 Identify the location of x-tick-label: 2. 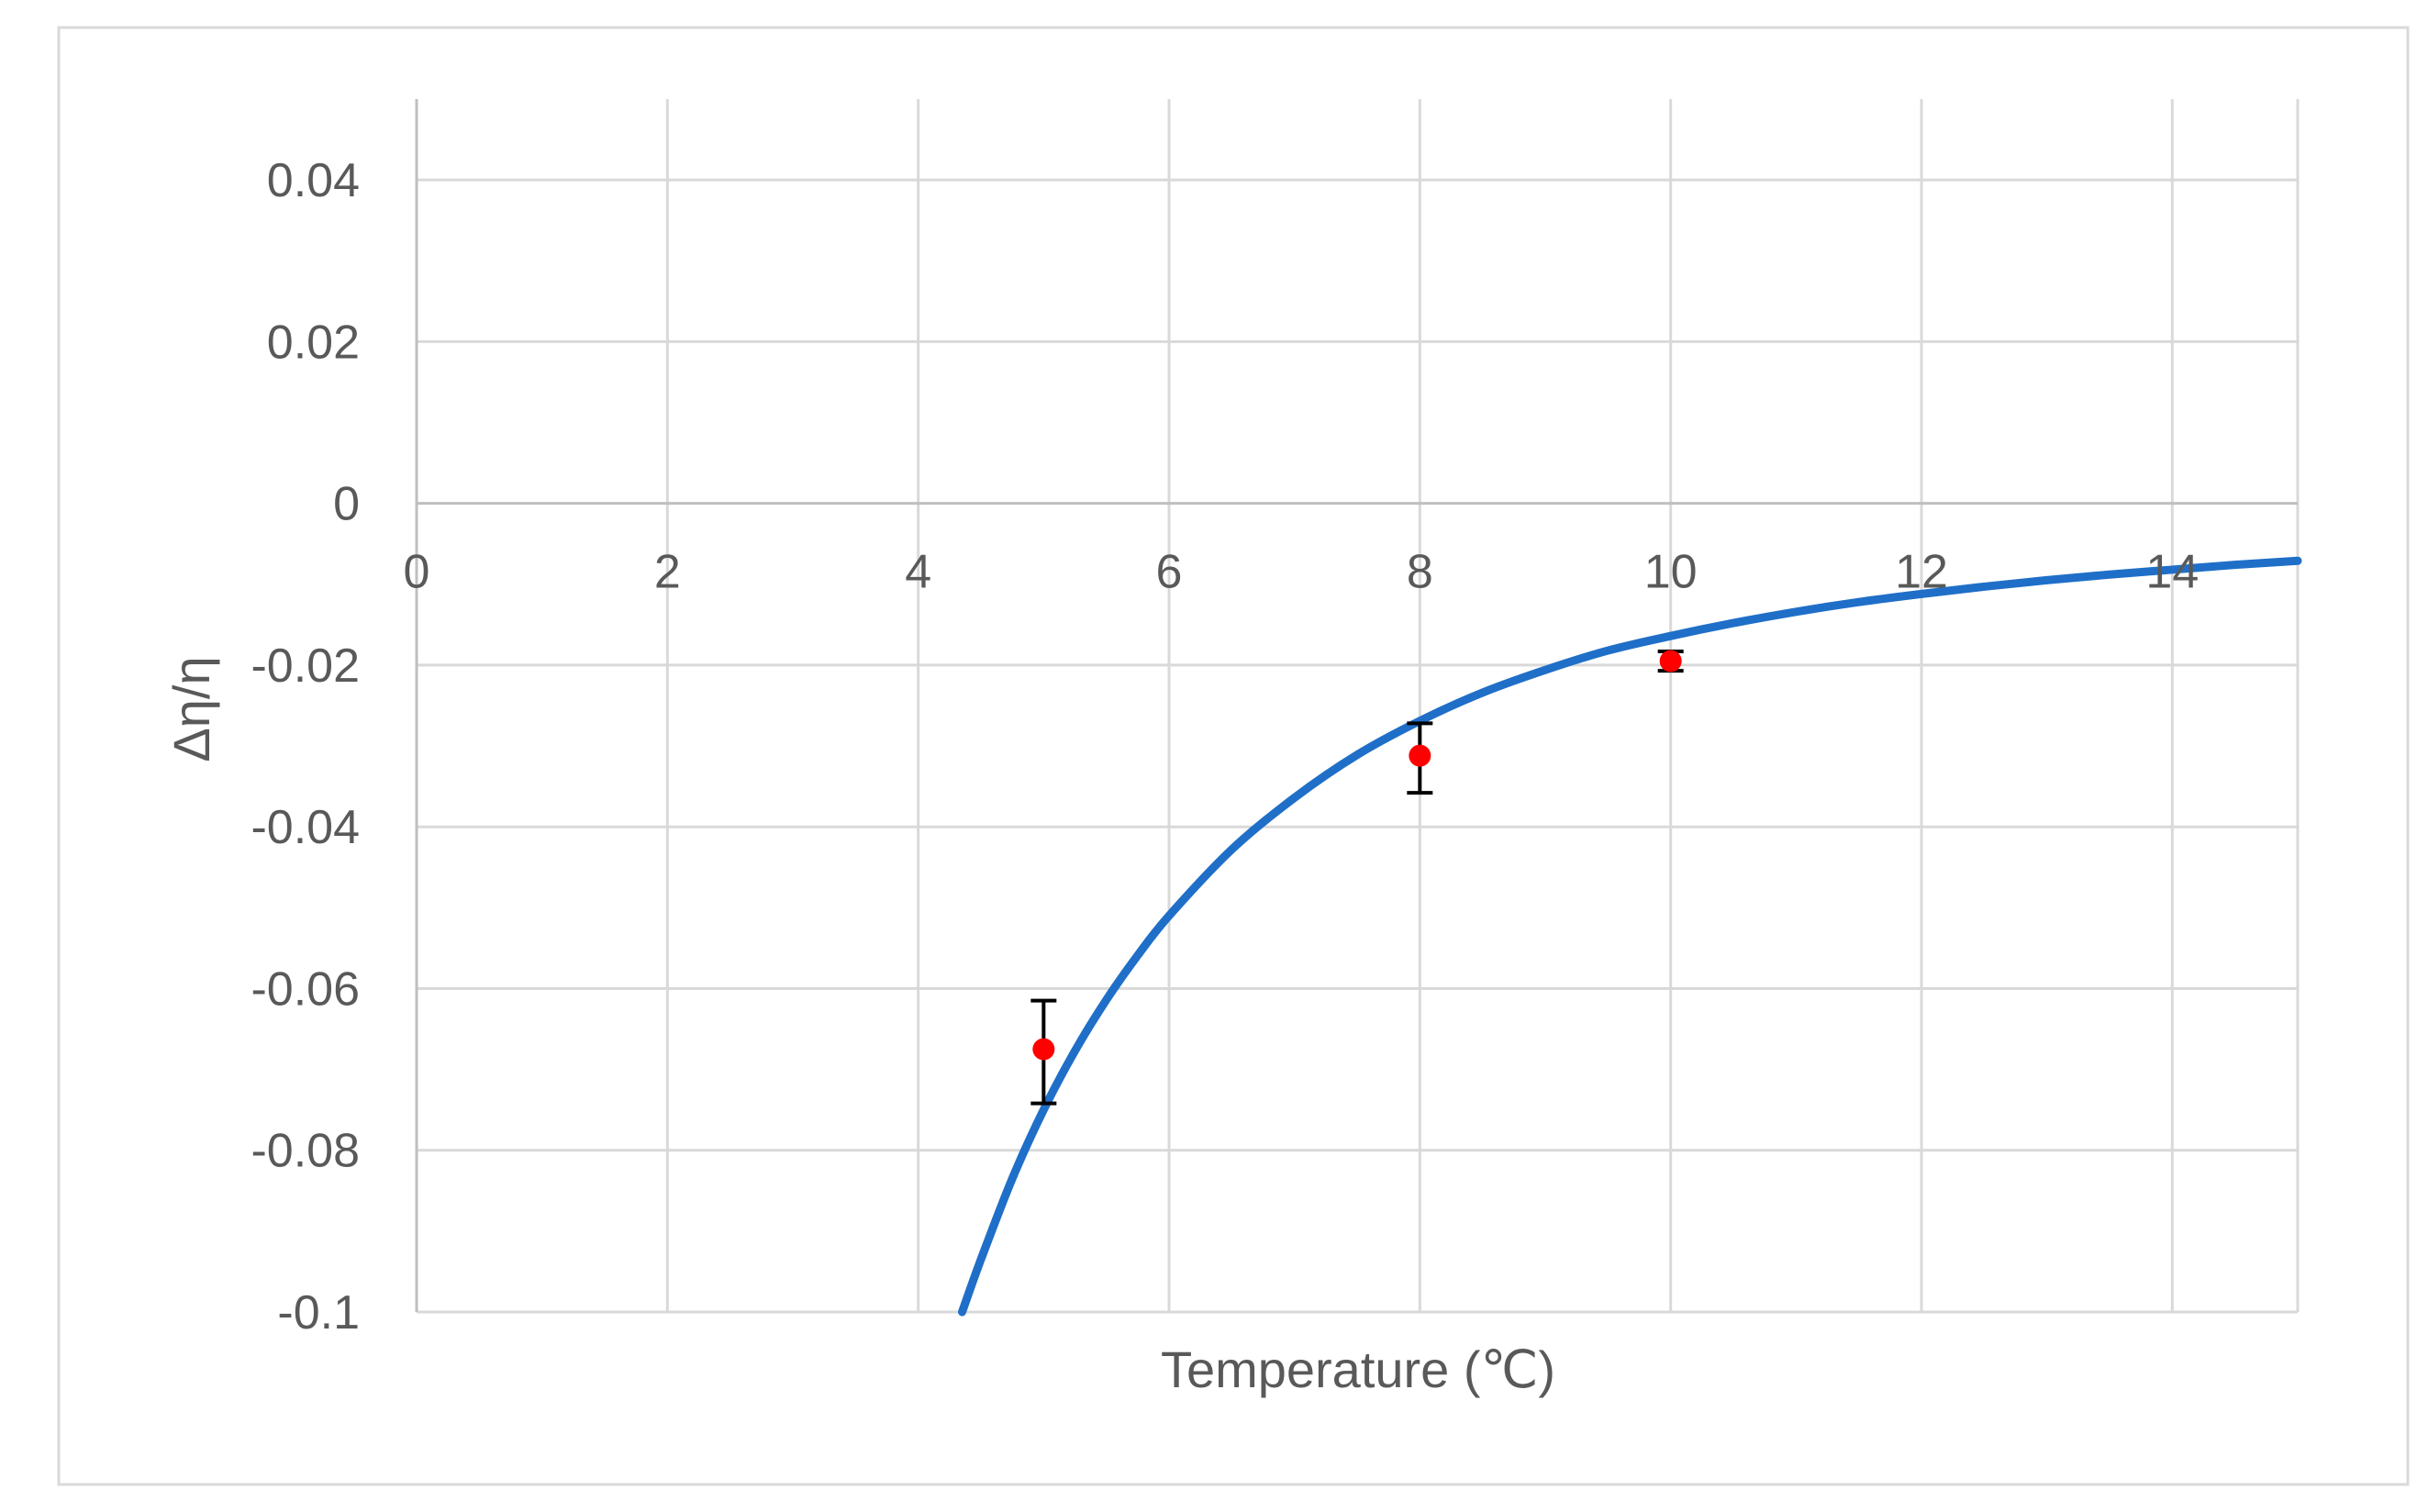
(667, 573).